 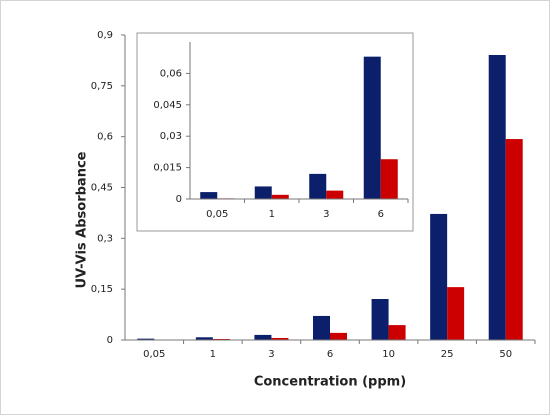 I want to click on y-tick-label: 0,45, so click(x=102, y=188).